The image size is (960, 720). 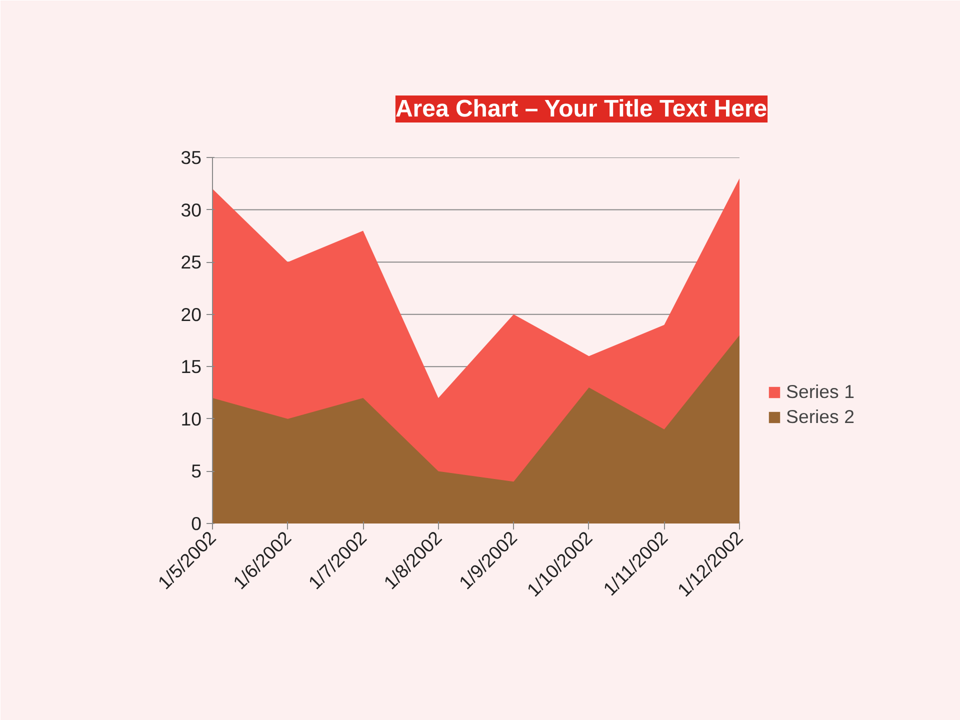 I want to click on y-tick-label: 10, so click(x=191, y=419).